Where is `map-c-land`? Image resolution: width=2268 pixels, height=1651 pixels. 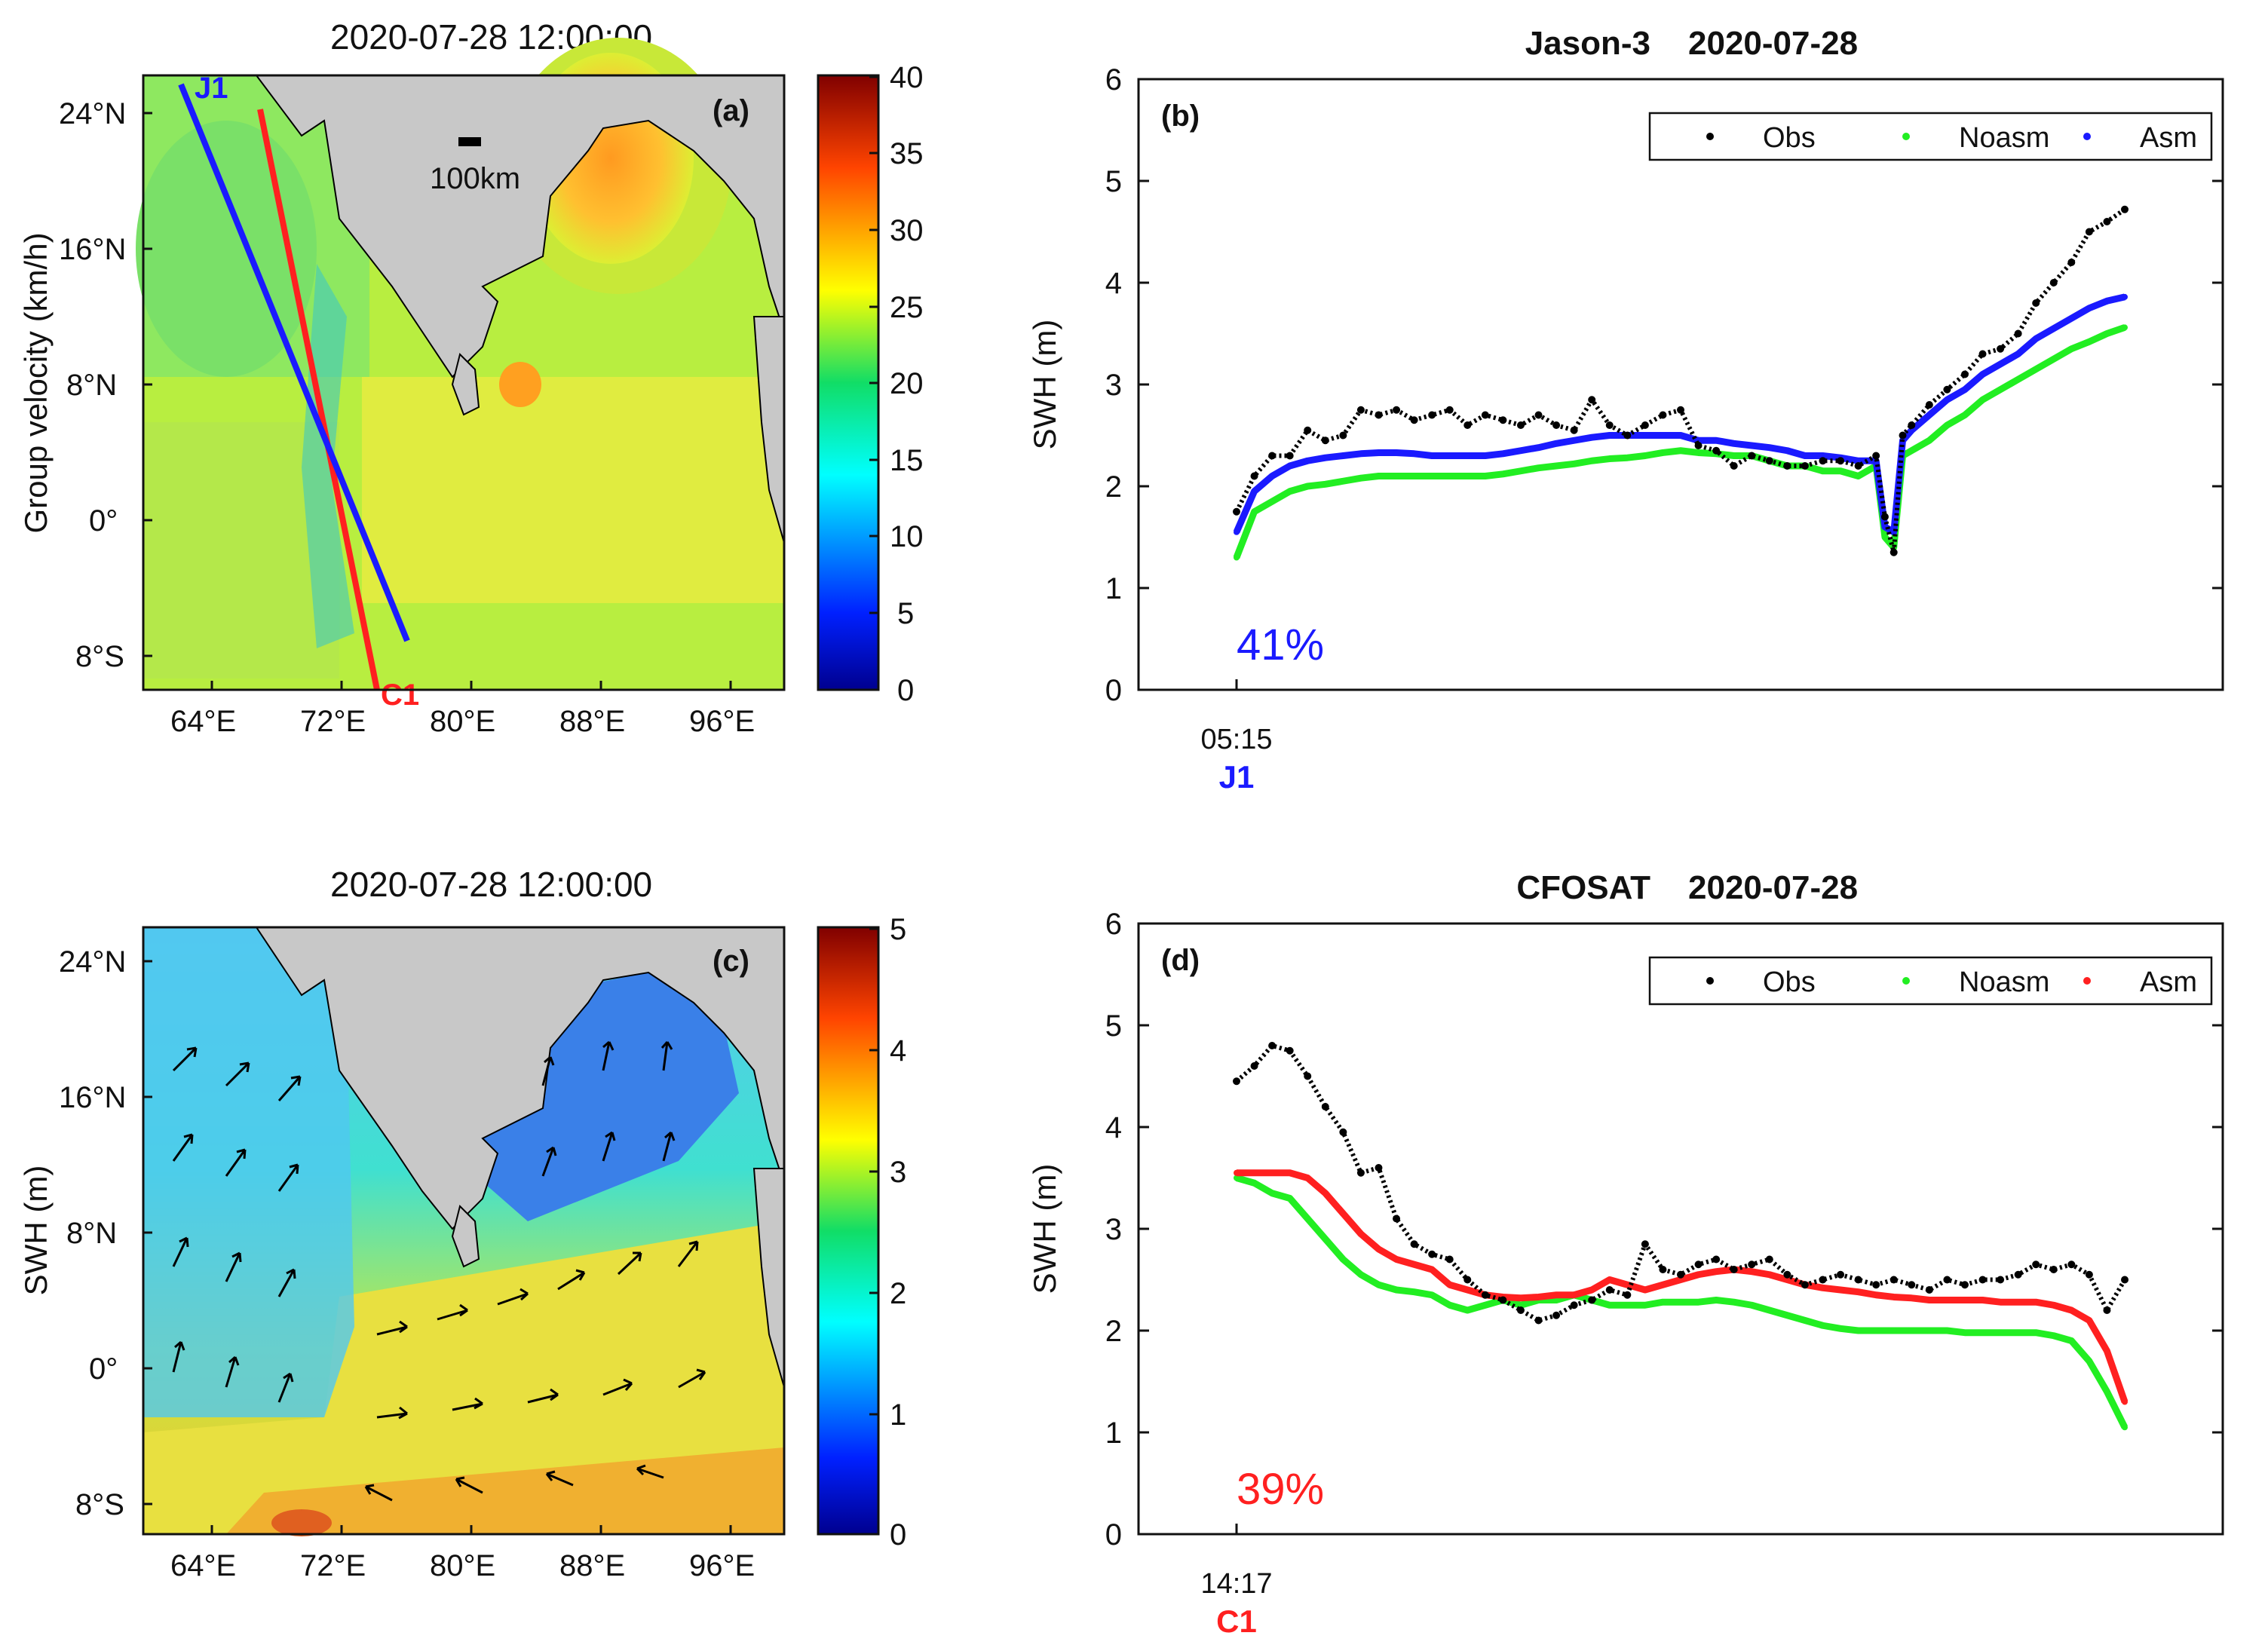 map-c-land is located at coordinates (464, 1078).